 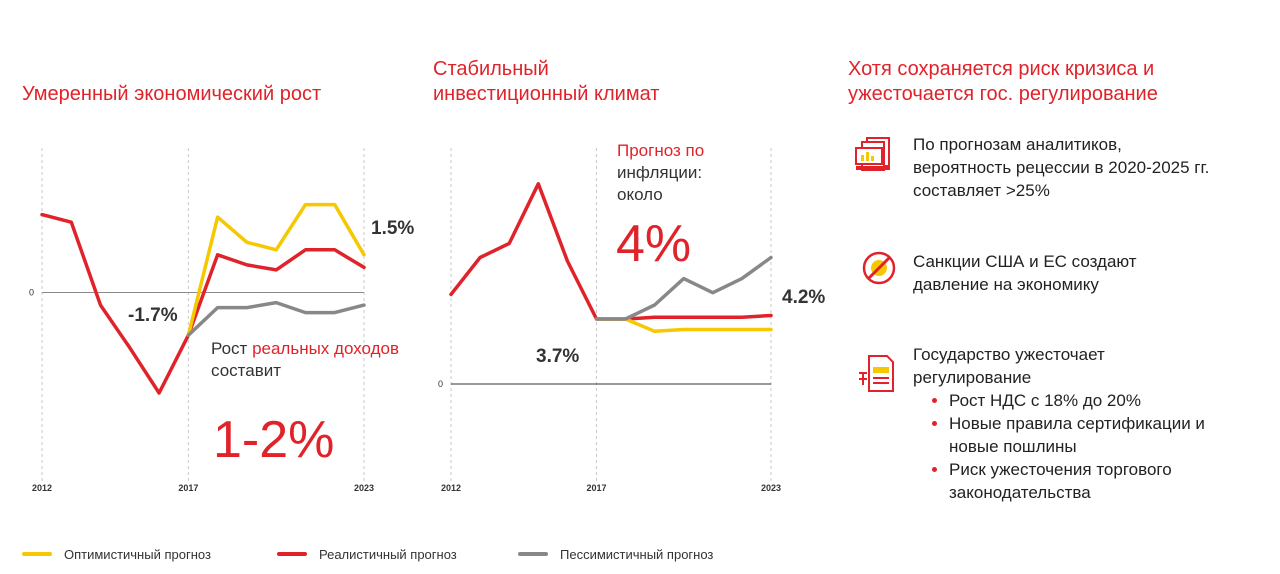 I want to click on bullet-certification-line1: Новые правила сертификации и, so click(x=1077, y=423).